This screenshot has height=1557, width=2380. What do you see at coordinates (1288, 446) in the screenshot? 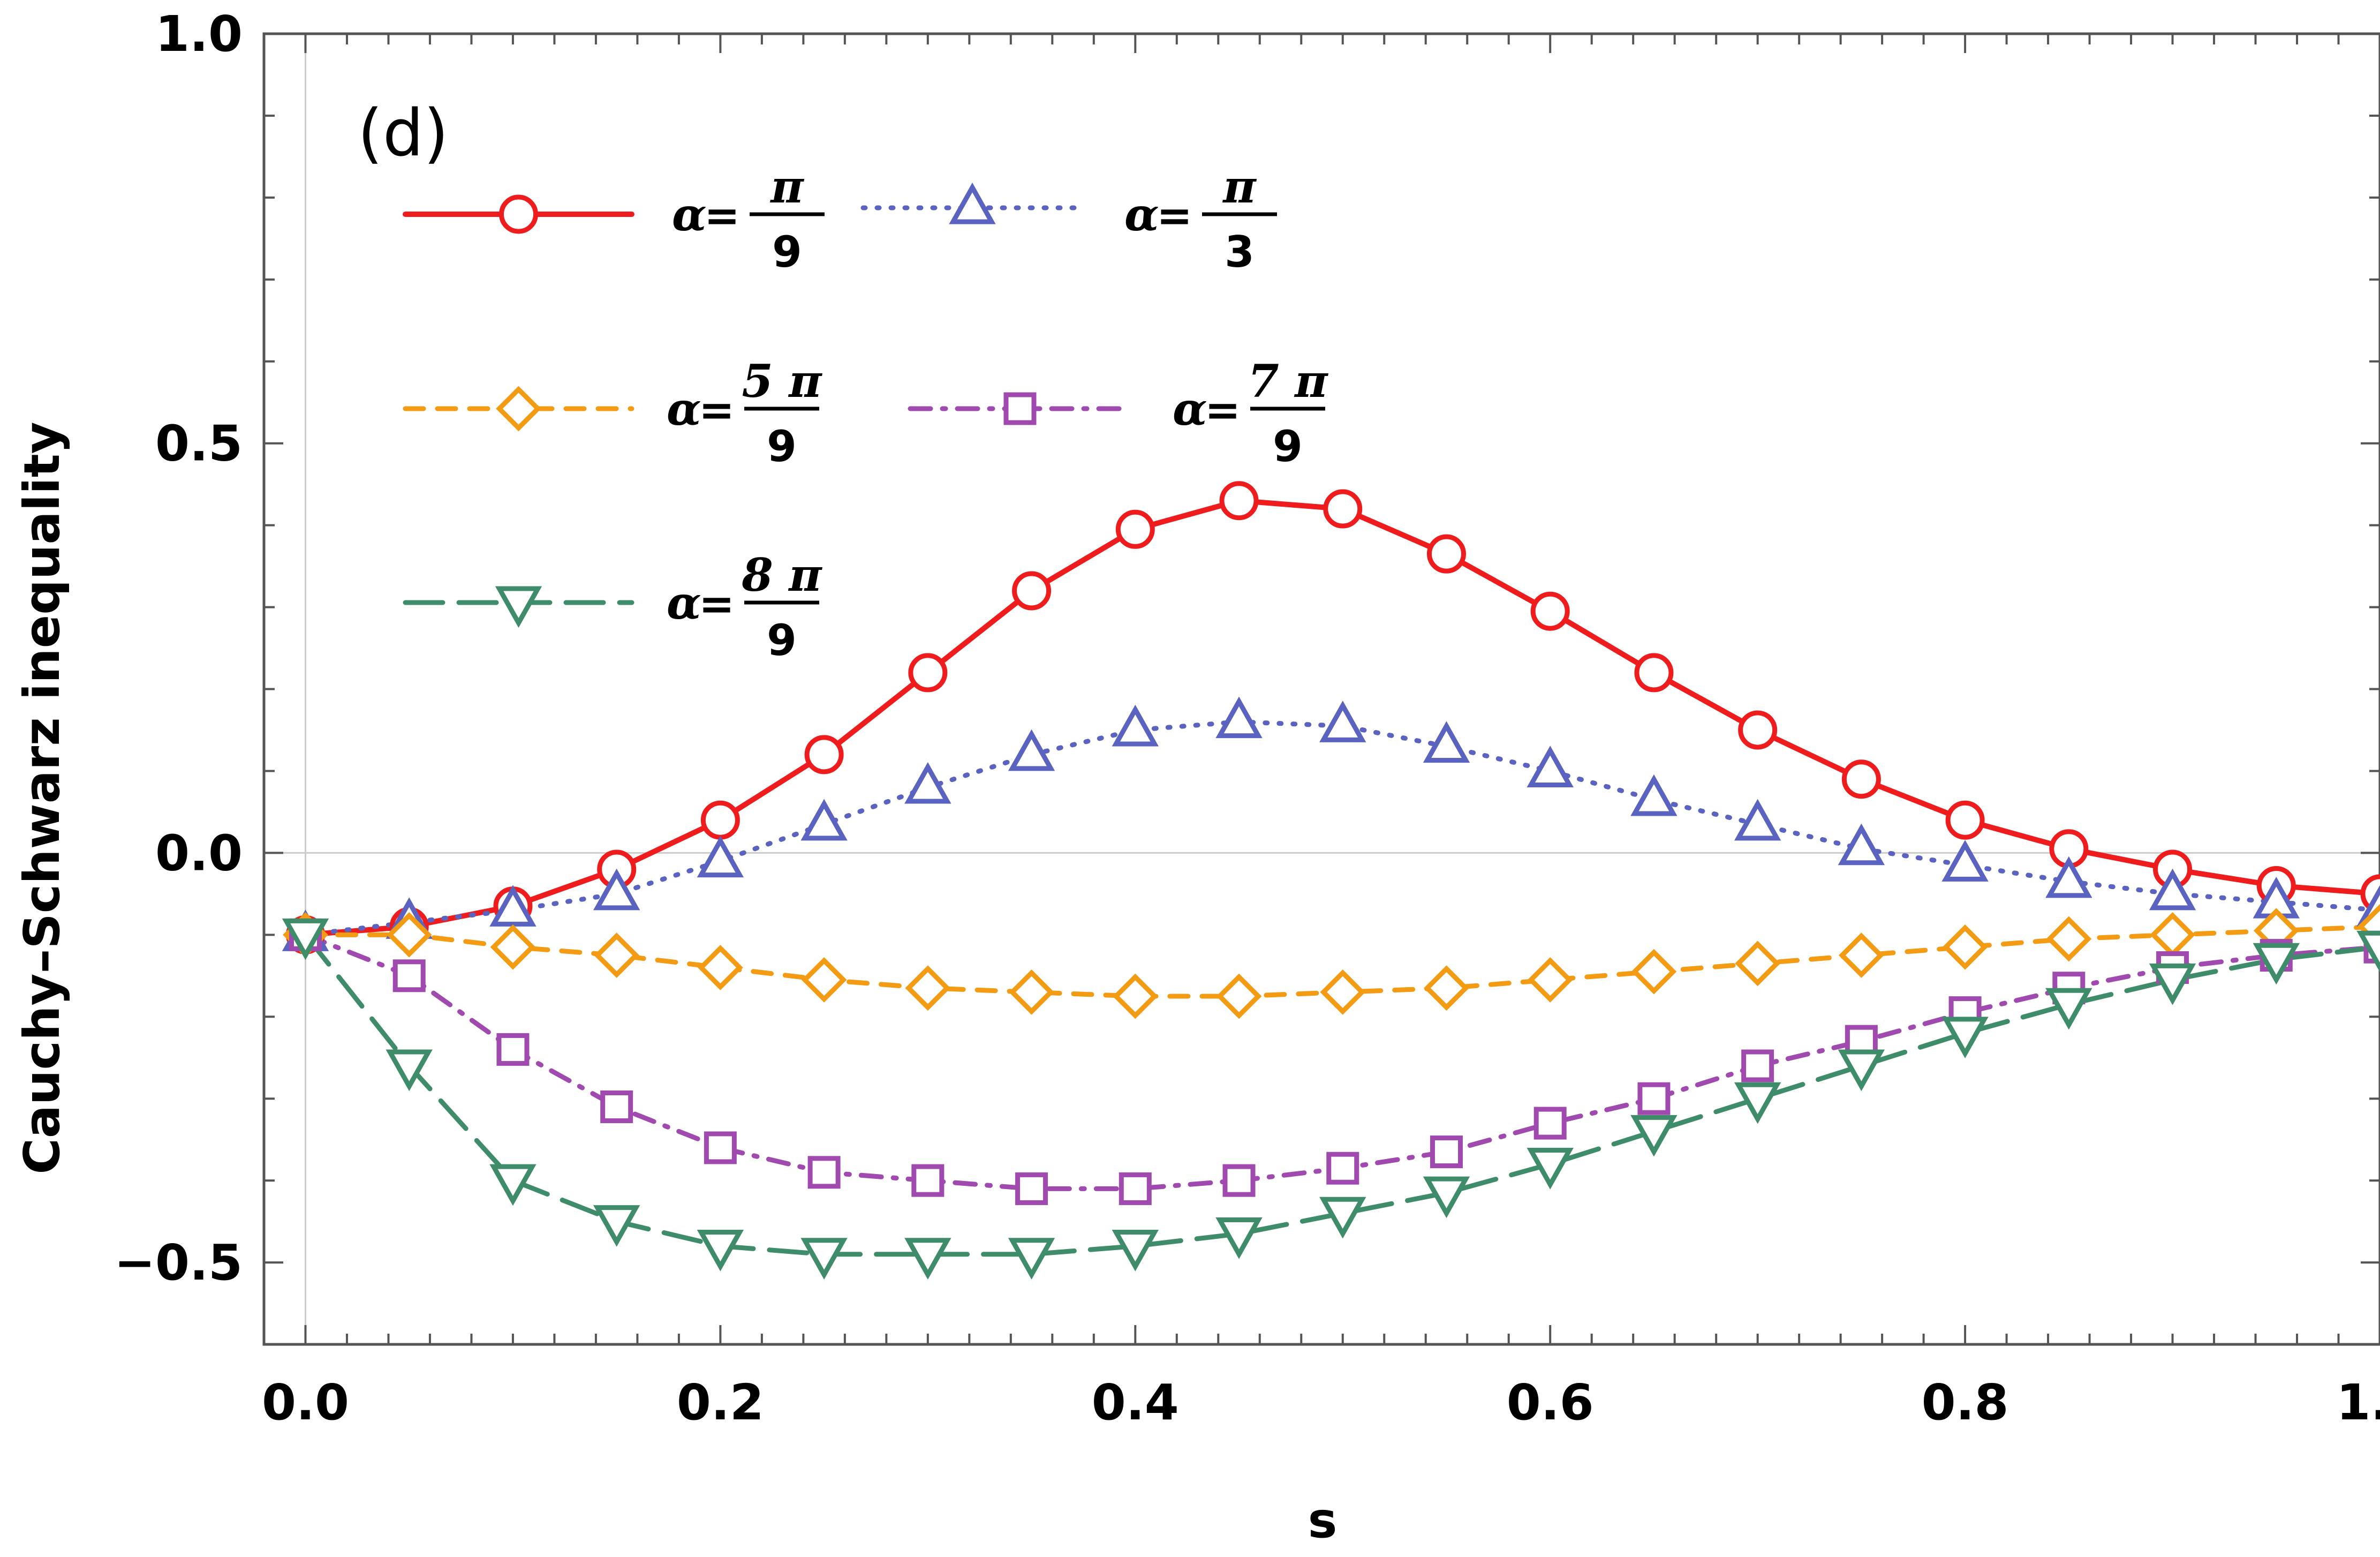
I see `legend-denominator-4: 9` at bounding box center [1288, 446].